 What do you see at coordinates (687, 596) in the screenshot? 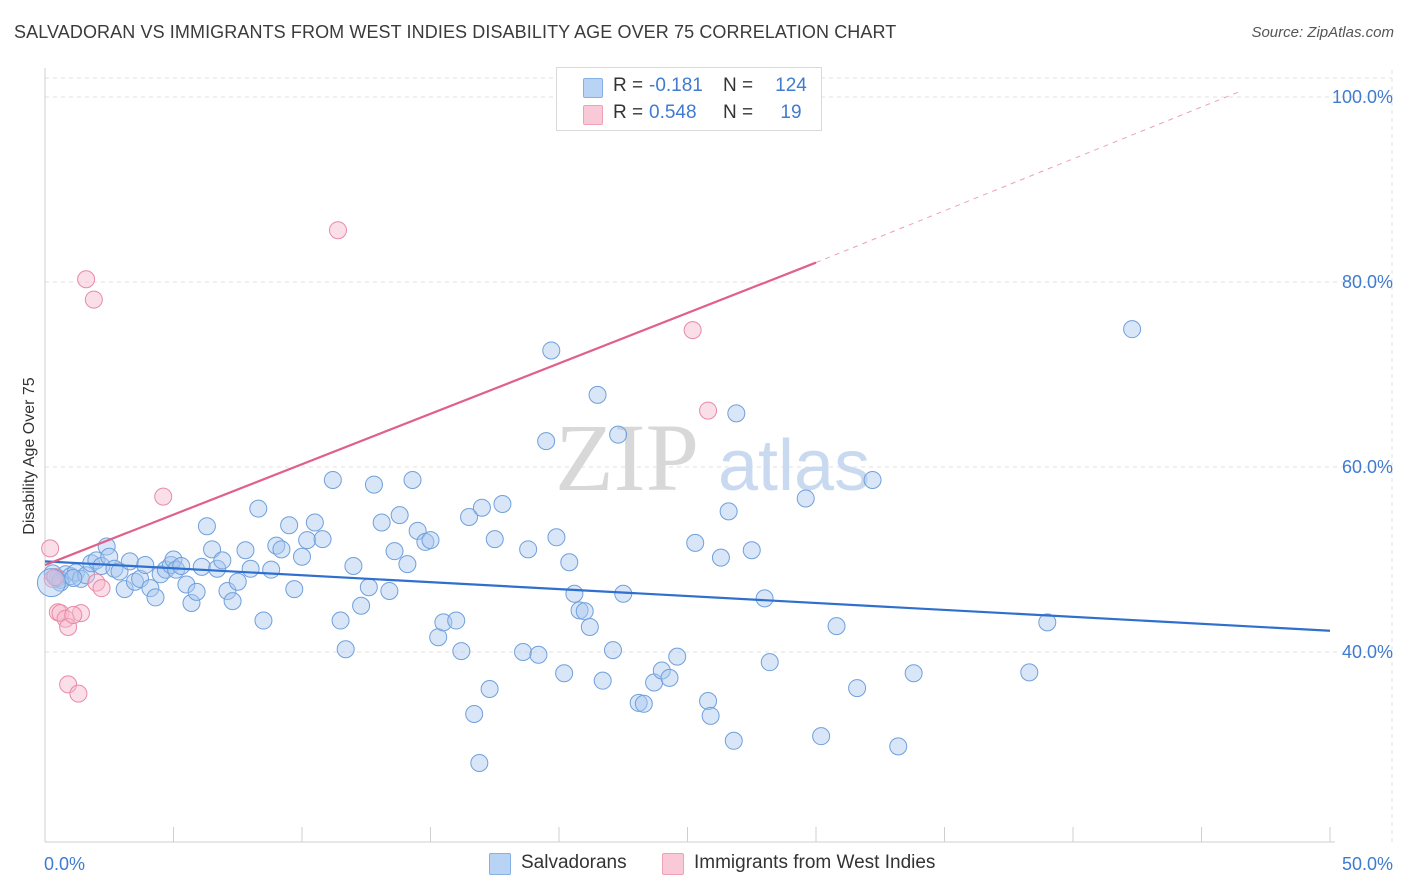
I see `salvadorans-trend-line` at bounding box center [687, 596].